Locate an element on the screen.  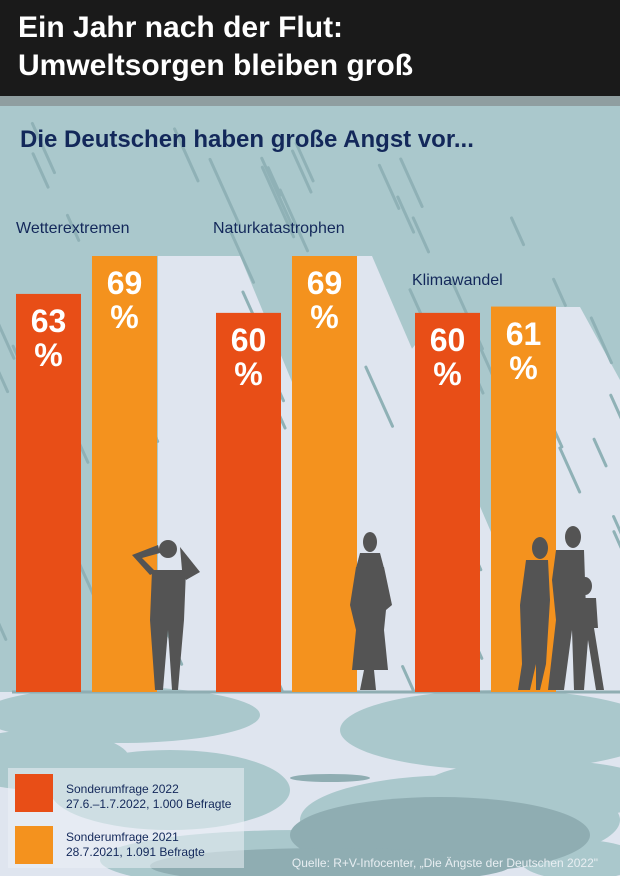
data-label-klimawandel-2021: 61% is located at coordinates (523, 351).